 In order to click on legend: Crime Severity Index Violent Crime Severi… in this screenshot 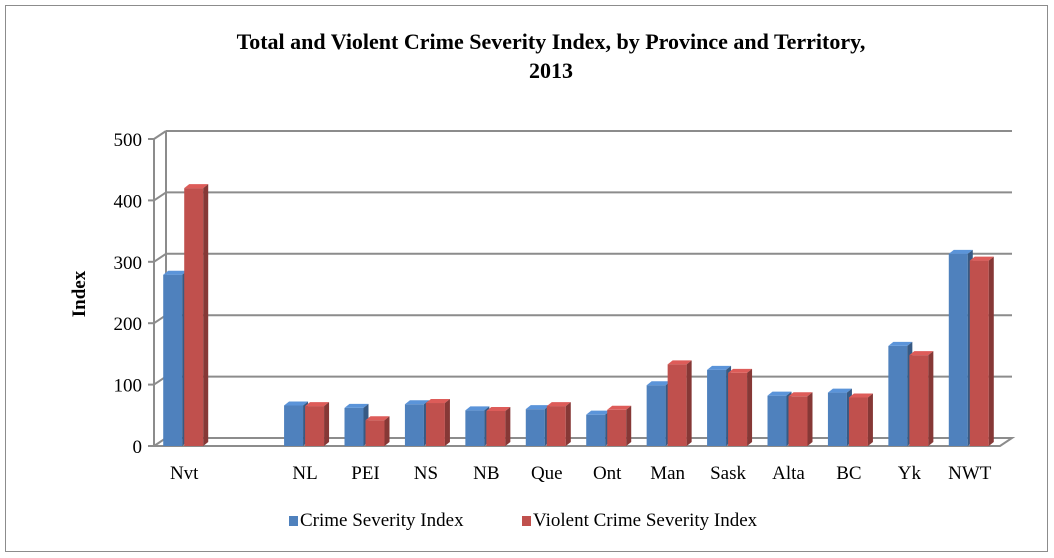, I will do `click(523, 520)`.